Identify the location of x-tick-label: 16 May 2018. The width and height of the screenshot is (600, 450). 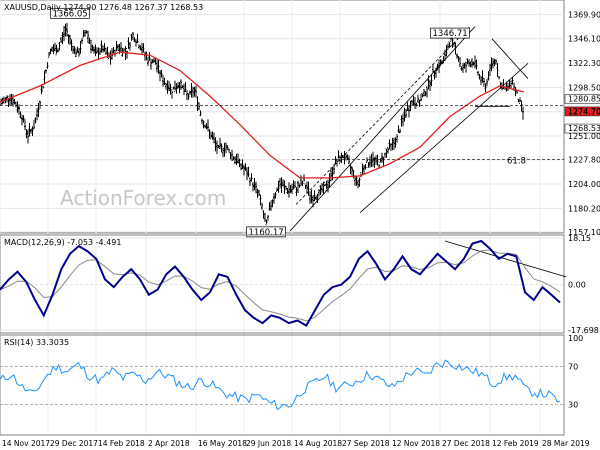
(222, 443).